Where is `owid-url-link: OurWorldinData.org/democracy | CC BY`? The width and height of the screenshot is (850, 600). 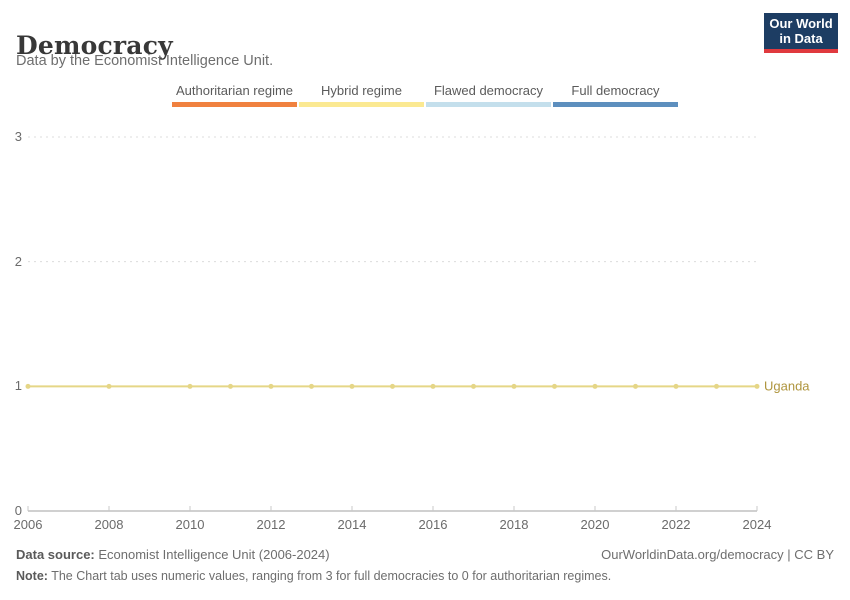 owid-url-link: OurWorldinData.org/democracy | CC BY is located at coordinates (717, 554).